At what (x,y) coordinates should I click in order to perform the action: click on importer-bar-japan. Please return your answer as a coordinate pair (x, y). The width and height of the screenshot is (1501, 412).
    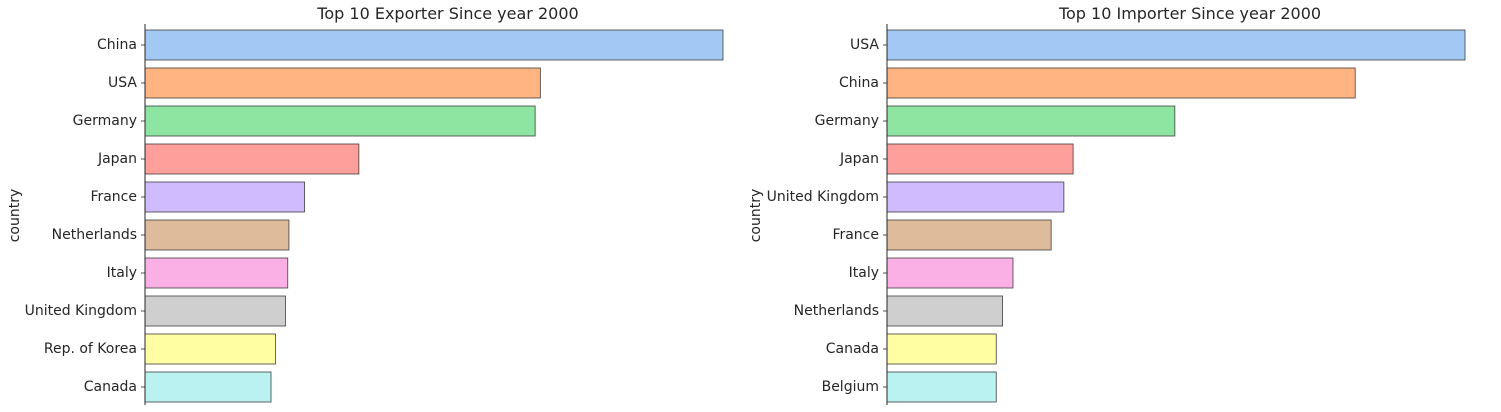
    Looking at the image, I should click on (980, 159).